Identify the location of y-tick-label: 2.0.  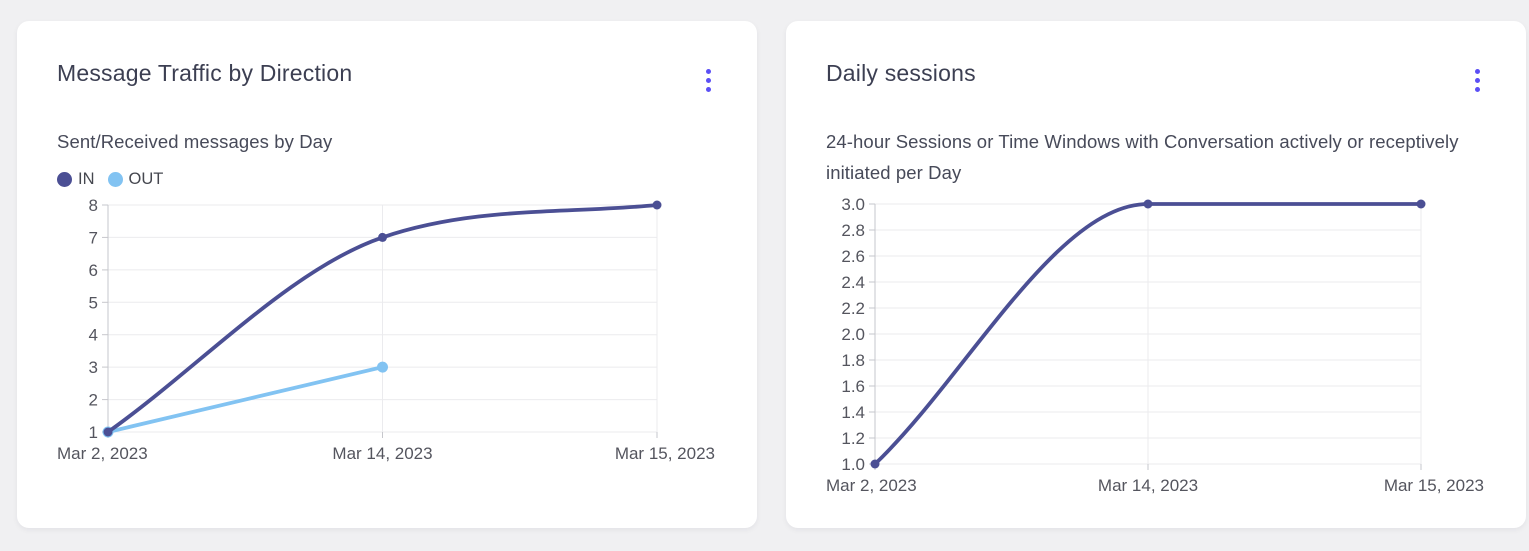
(853, 334).